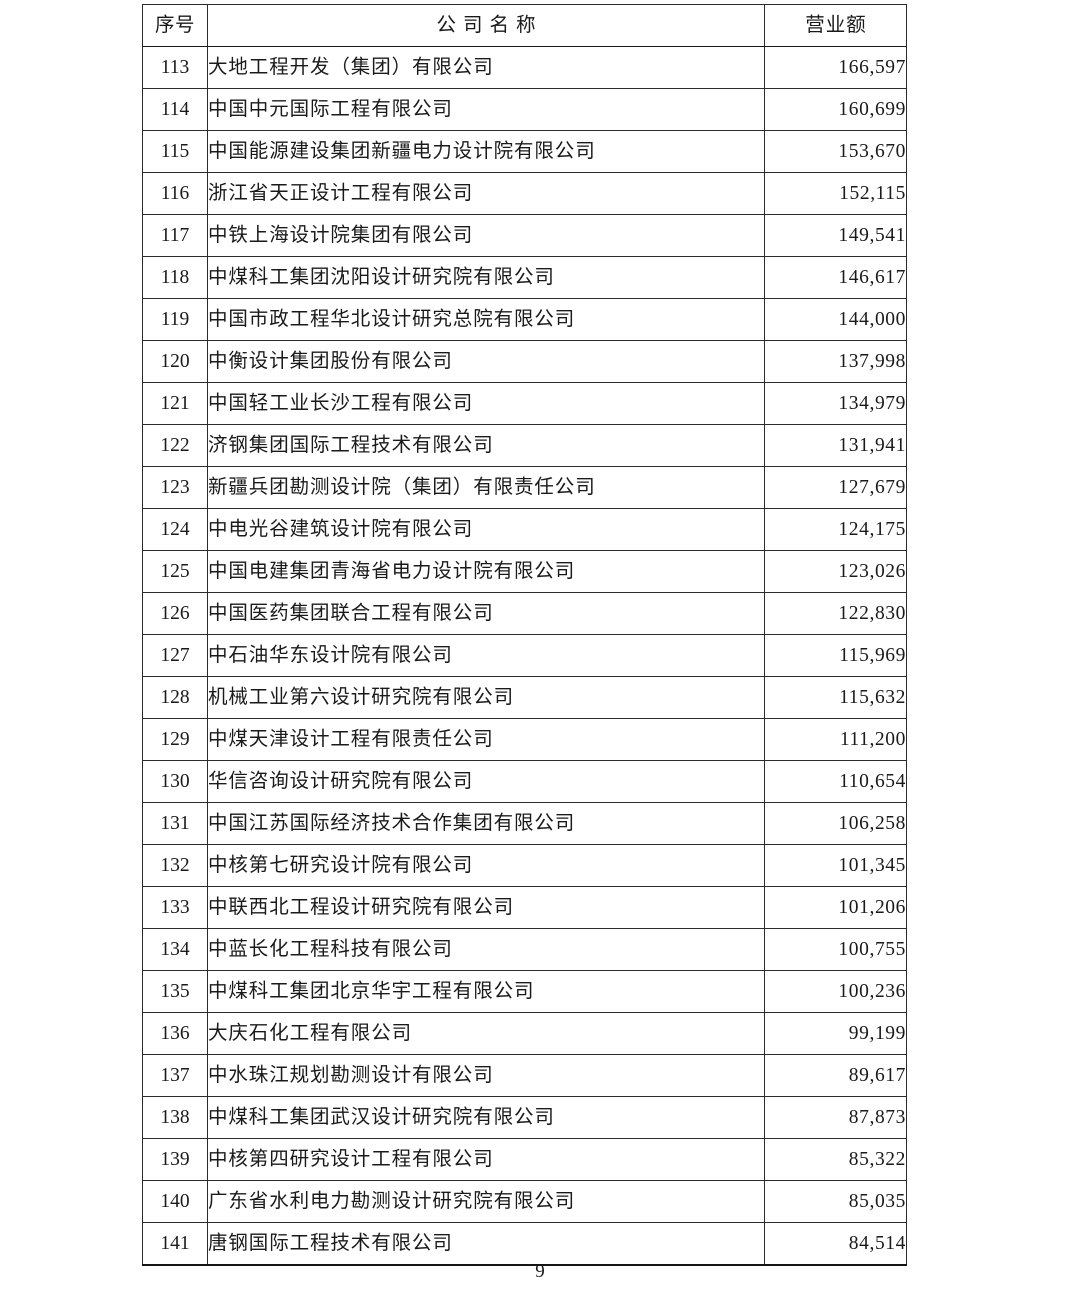  Describe the element at coordinates (486, 865) in the screenshot. I see `cell-company-name: 中核第七研究设计院有限公司` at that location.